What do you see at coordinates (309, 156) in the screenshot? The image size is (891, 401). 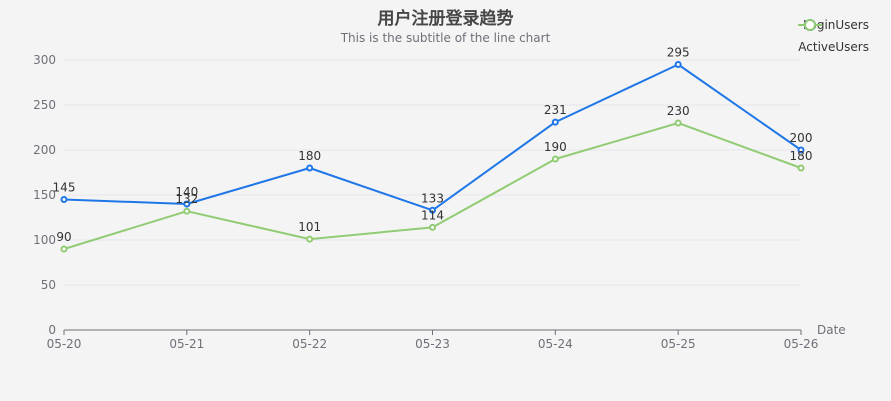 I see `data-label-loginusers: 180` at bounding box center [309, 156].